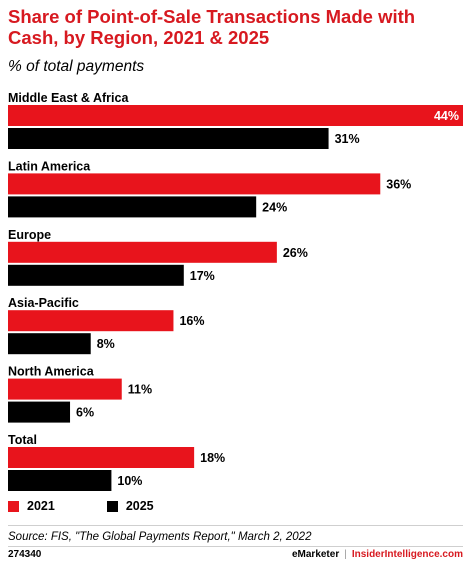 Image resolution: width=470 pixels, height=567 pixels. What do you see at coordinates (142, 252) in the screenshot?
I see `bar-europe-2021` at bounding box center [142, 252].